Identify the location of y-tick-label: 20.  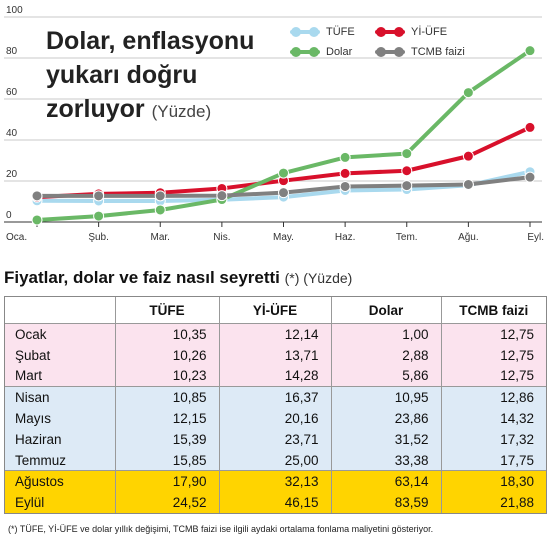
(12, 174).